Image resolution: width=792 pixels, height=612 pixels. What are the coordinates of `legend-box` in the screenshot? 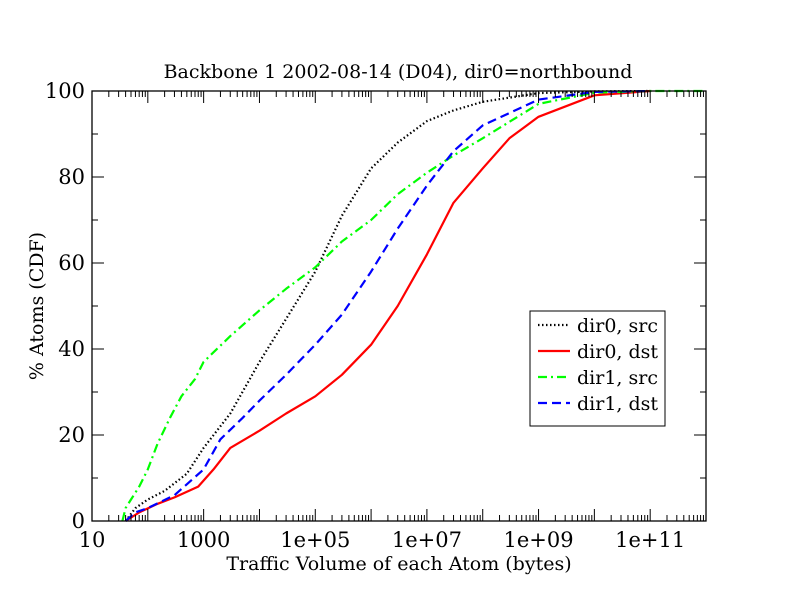 It's located at (597, 368).